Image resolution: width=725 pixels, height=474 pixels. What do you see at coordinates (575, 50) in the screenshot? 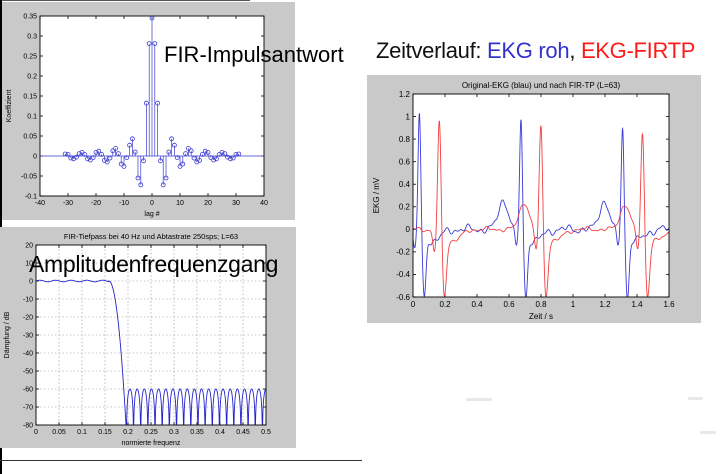
I see `heading-comma: ,` at bounding box center [575, 50].